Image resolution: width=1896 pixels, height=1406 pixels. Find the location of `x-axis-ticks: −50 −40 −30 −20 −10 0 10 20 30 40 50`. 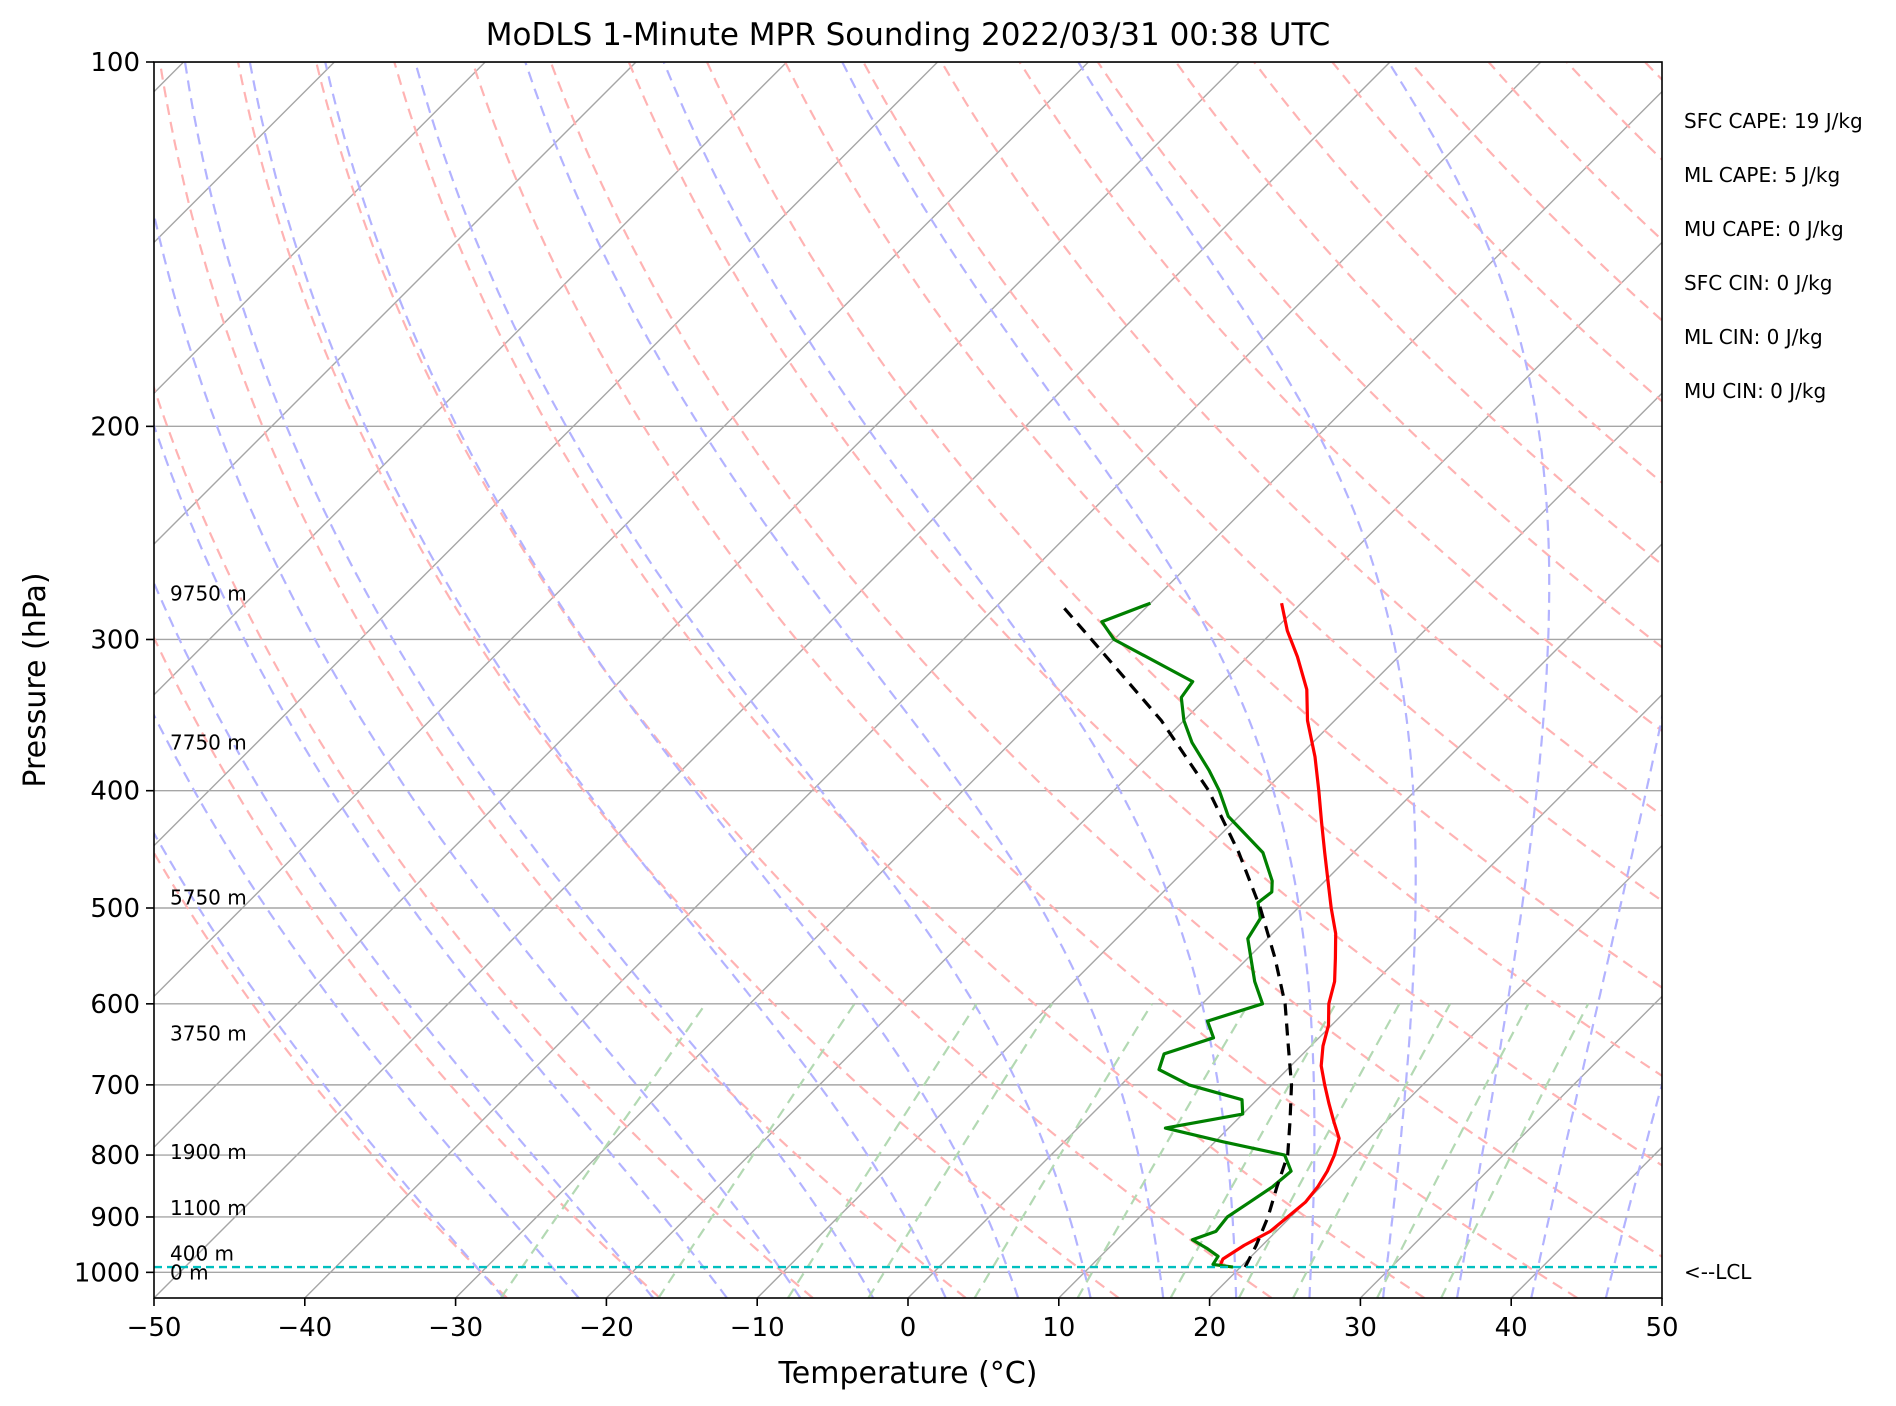

x-axis-ticks: −50 −40 −30 −20 −10 0 10 20 30 40 50 is located at coordinates (903, 1320).